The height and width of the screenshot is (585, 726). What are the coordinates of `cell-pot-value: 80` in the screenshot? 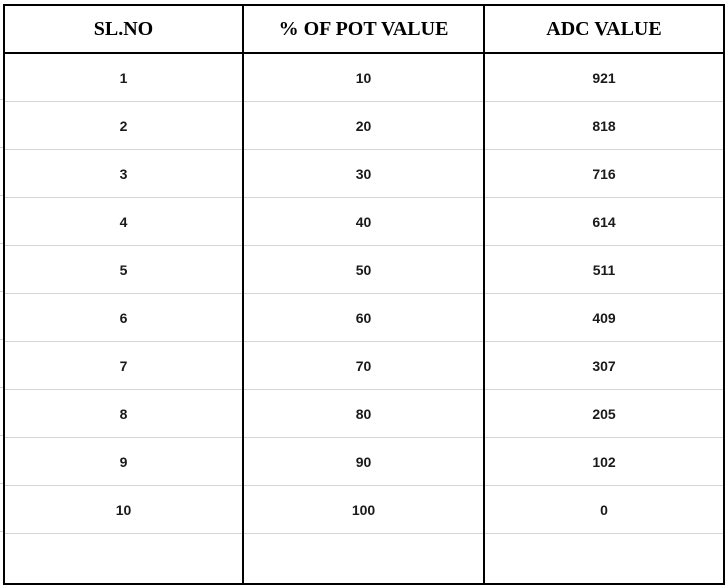 It's located at (363, 413).